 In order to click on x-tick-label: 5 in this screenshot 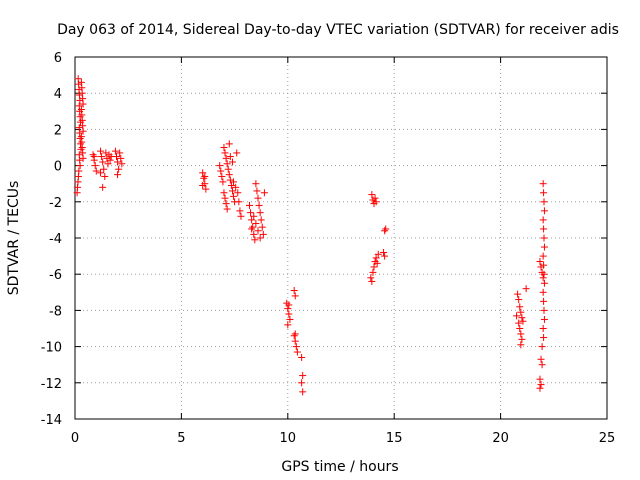, I will do `click(181, 438)`.